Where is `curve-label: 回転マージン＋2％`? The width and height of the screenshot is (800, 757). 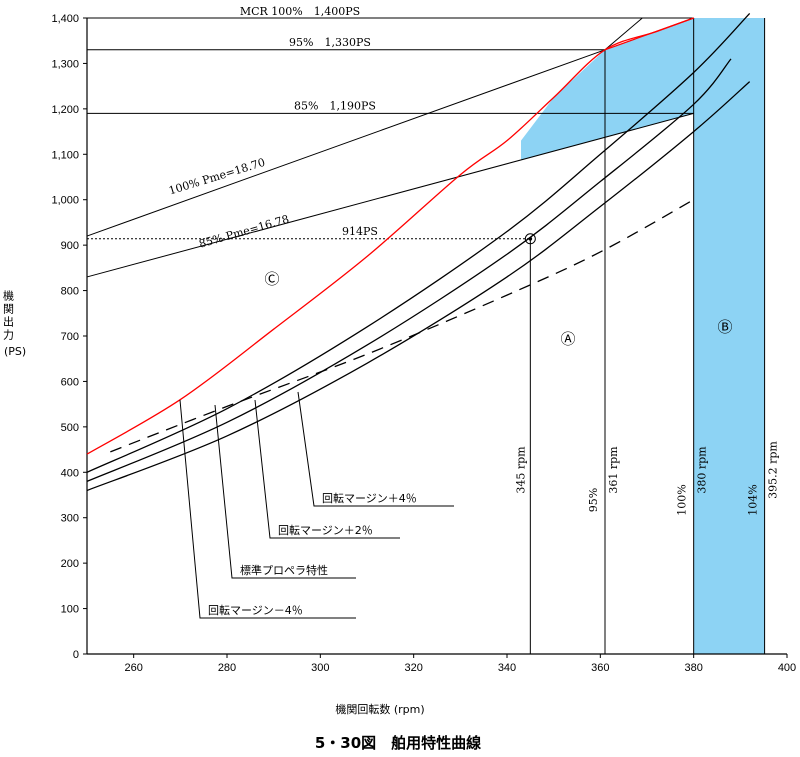
curve-label: 回転マージン＋2％ is located at coordinates (325, 530).